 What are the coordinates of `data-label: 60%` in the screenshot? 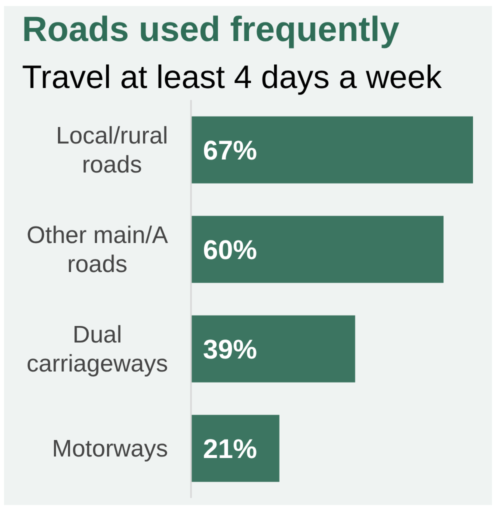 It's located at (230, 250).